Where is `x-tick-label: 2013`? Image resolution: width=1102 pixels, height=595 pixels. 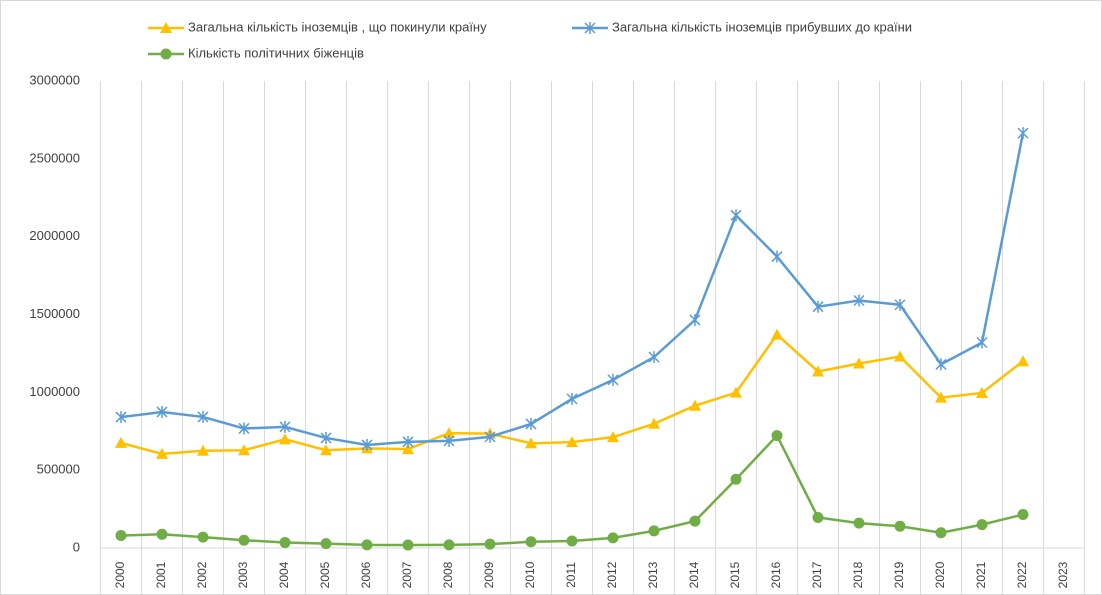
x-tick-label: 2013 is located at coordinates (653, 574).